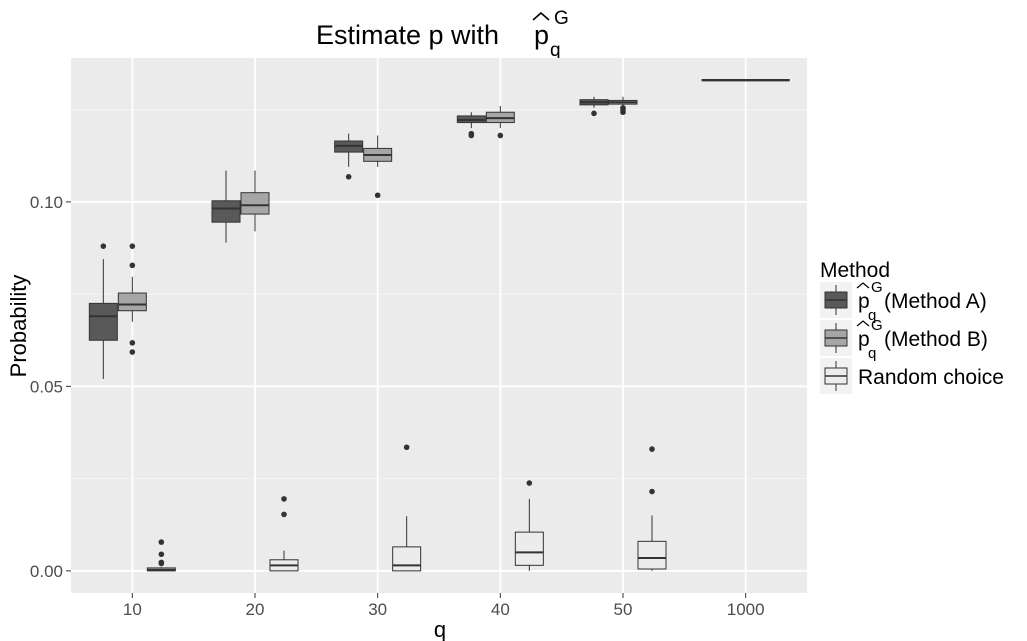 The width and height of the screenshot is (1027, 641). I want to click on legend-title: Method, so click(855, 270).